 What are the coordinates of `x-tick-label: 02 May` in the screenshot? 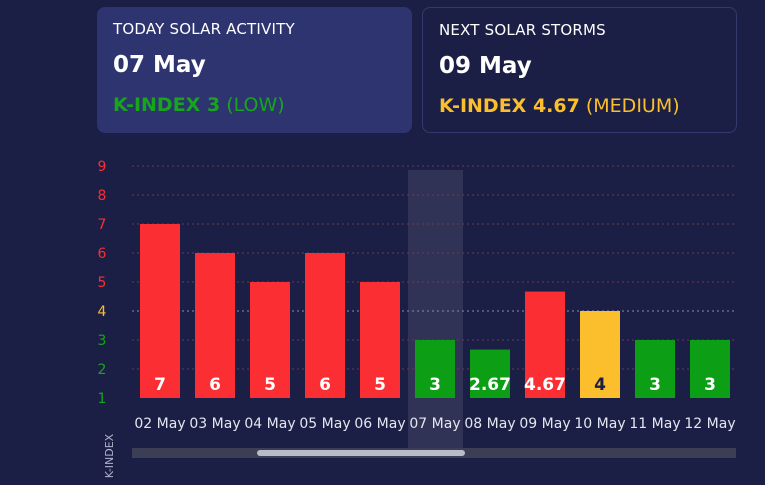 It's located at (159, 424).